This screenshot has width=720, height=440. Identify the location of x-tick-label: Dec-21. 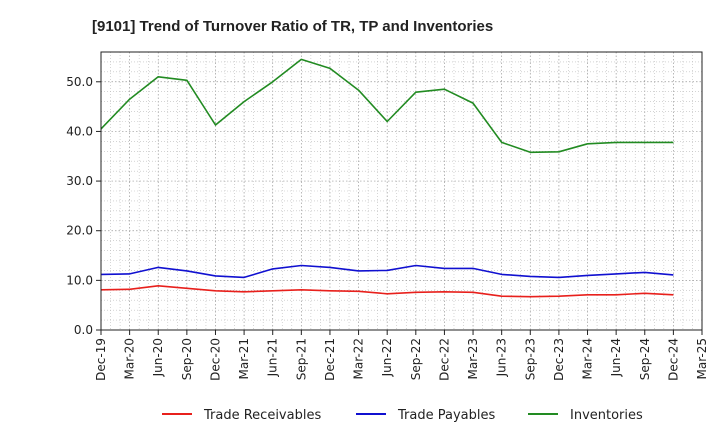
(330, 359).